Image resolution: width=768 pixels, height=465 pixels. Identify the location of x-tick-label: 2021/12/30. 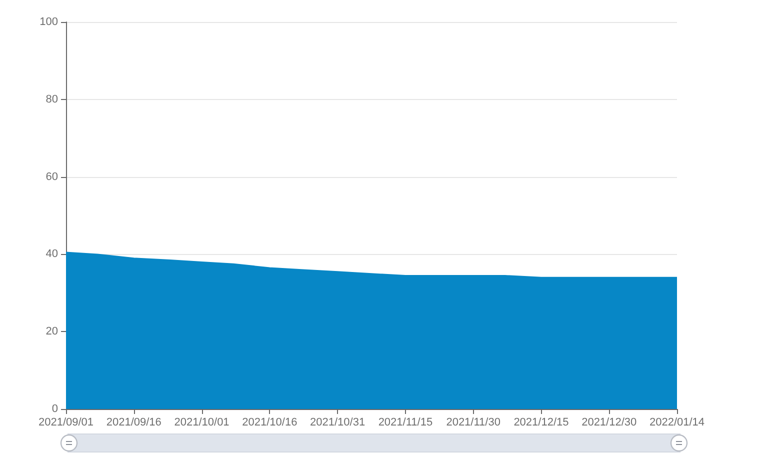
(609, 422).